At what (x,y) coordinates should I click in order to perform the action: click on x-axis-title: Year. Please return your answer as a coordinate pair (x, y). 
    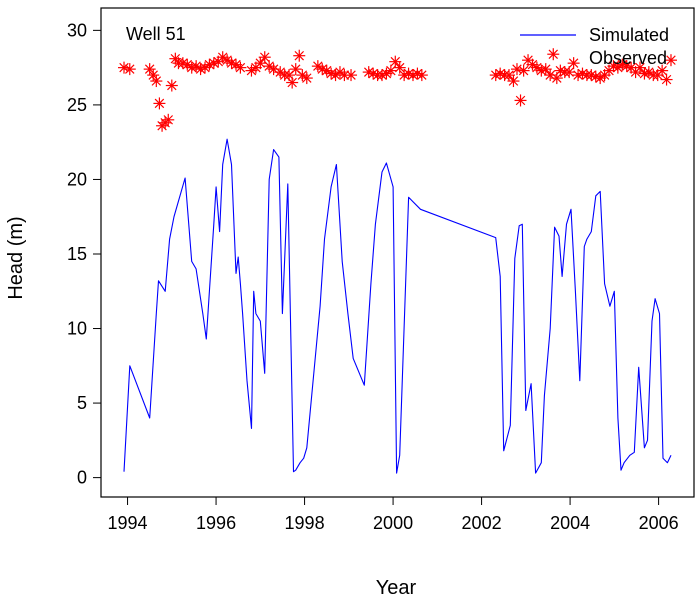
    Looking at the image, I should click on (396, 588).